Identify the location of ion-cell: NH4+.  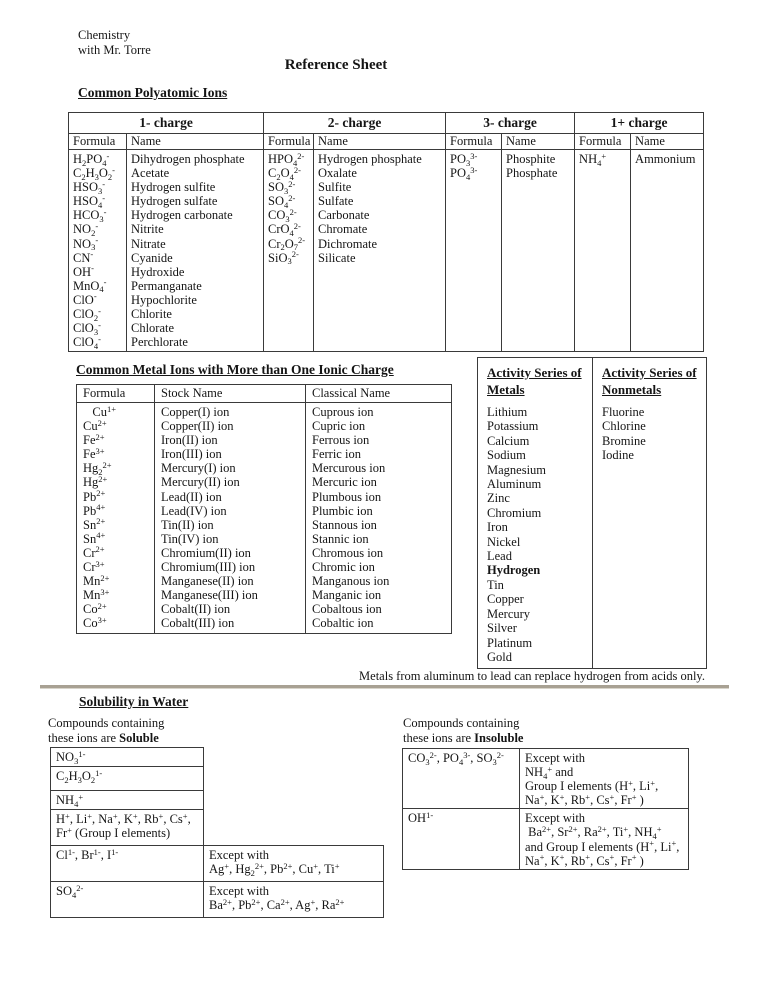
(127, 800).